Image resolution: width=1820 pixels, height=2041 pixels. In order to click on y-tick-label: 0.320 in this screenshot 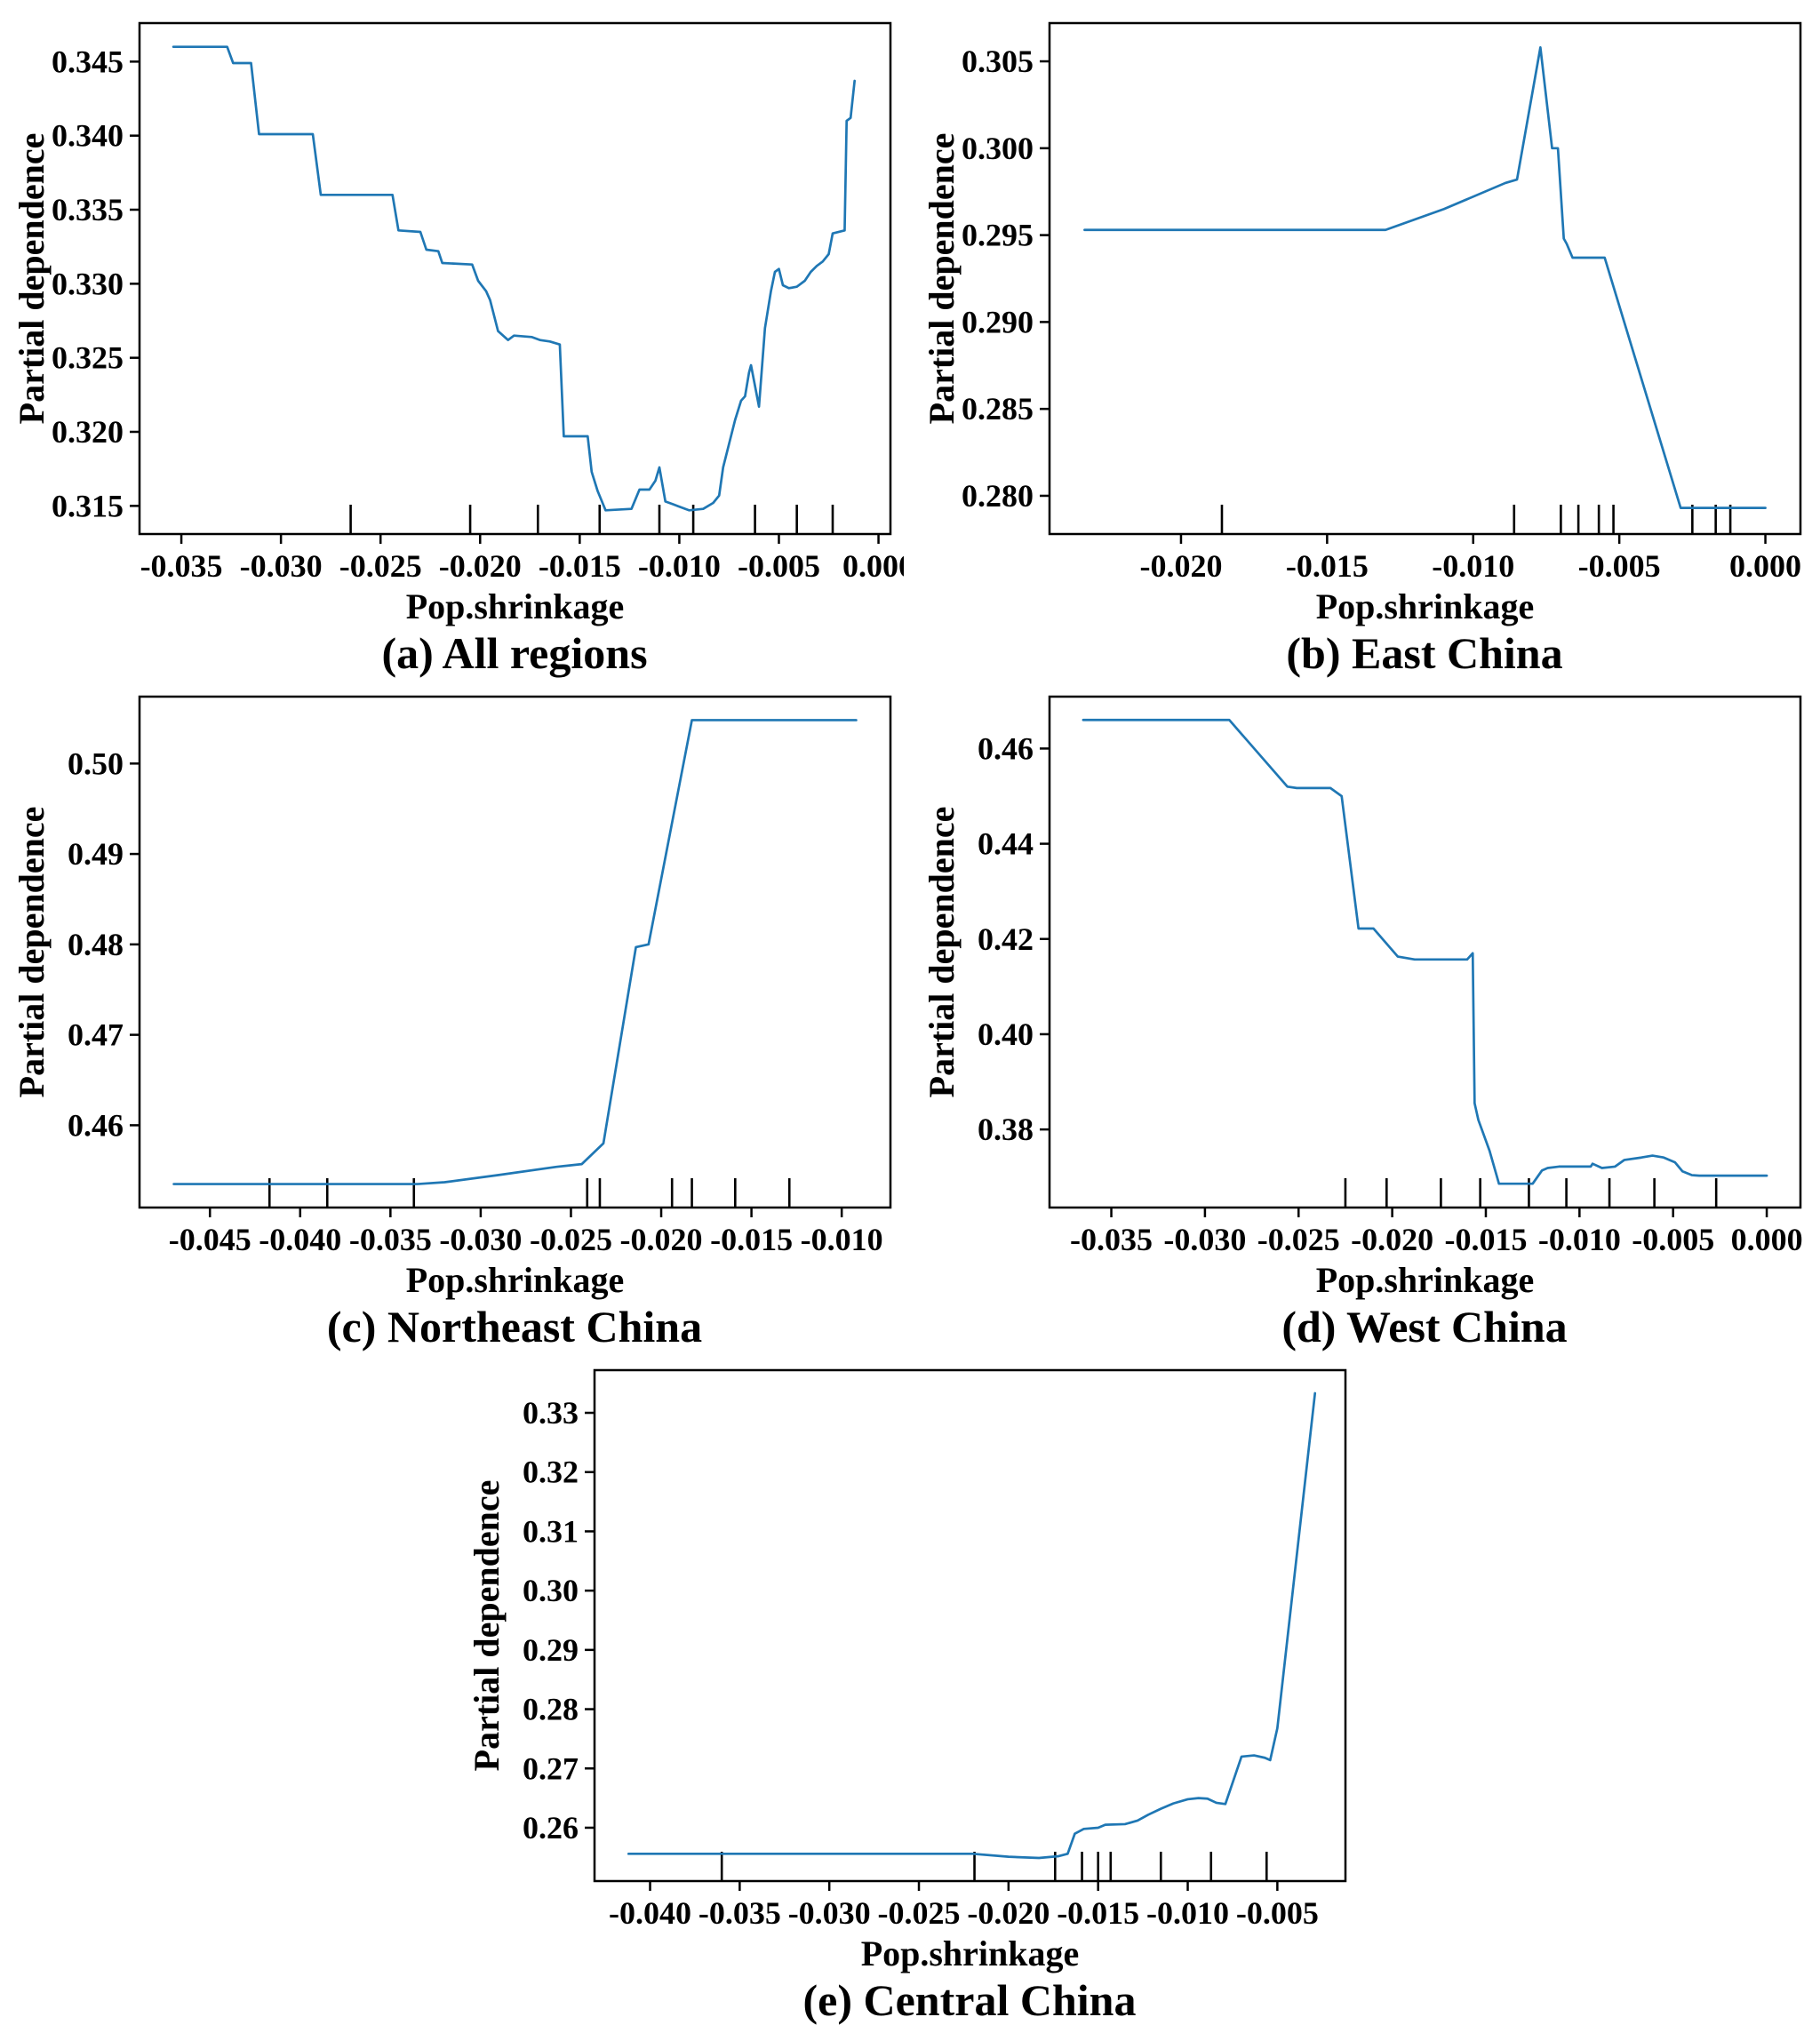, I will do `click(88, 432)`.